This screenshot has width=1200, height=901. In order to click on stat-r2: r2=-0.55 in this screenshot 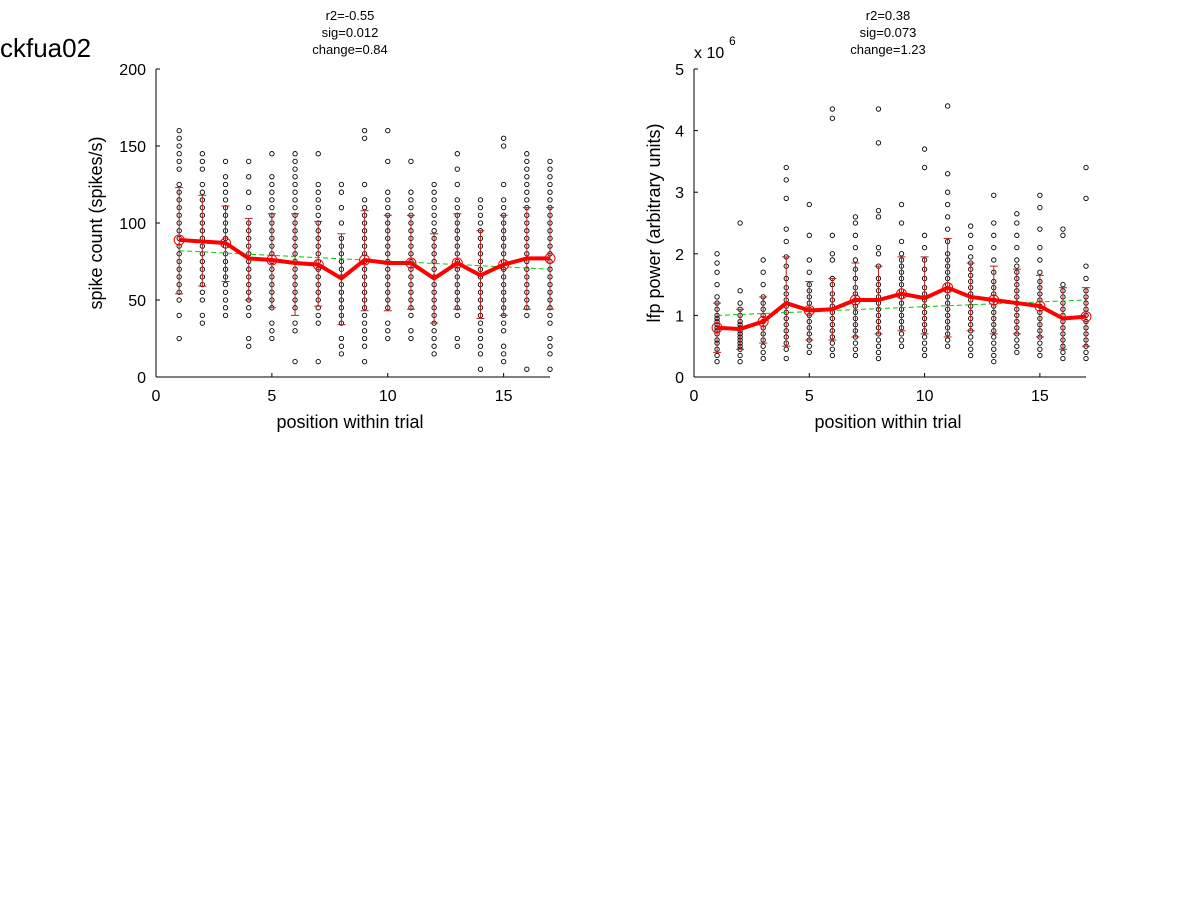, I will do `click(350, 15)`.